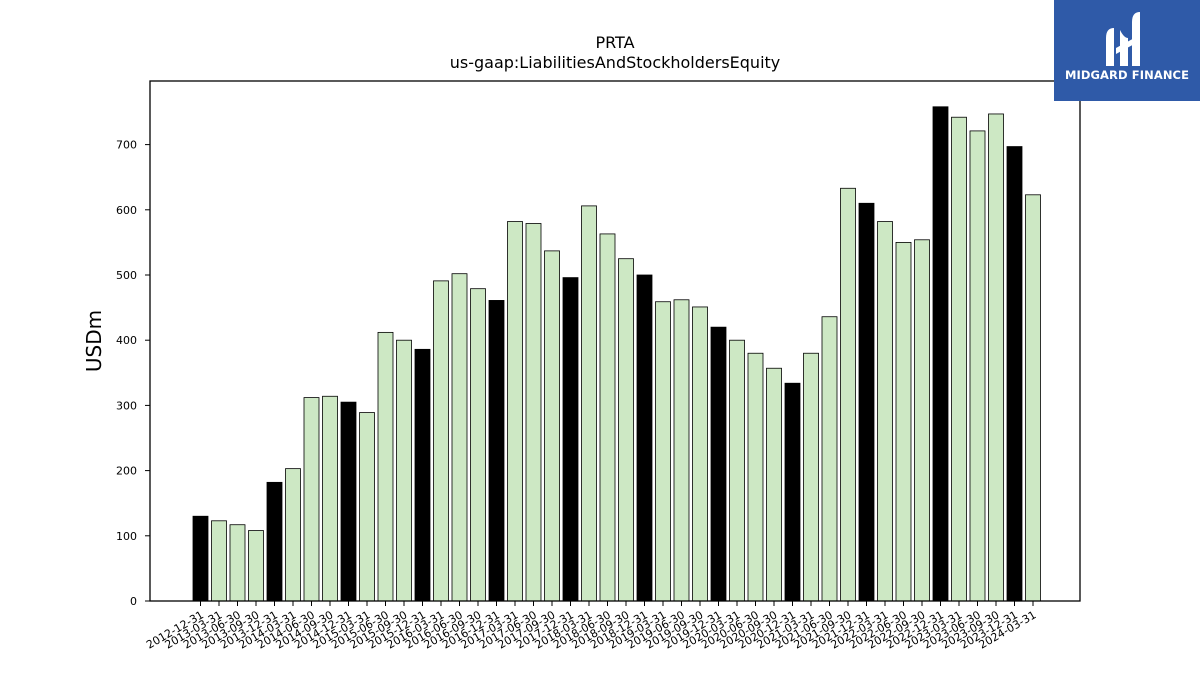  I want to click on logo-mark-icon, so click(1123, 39).